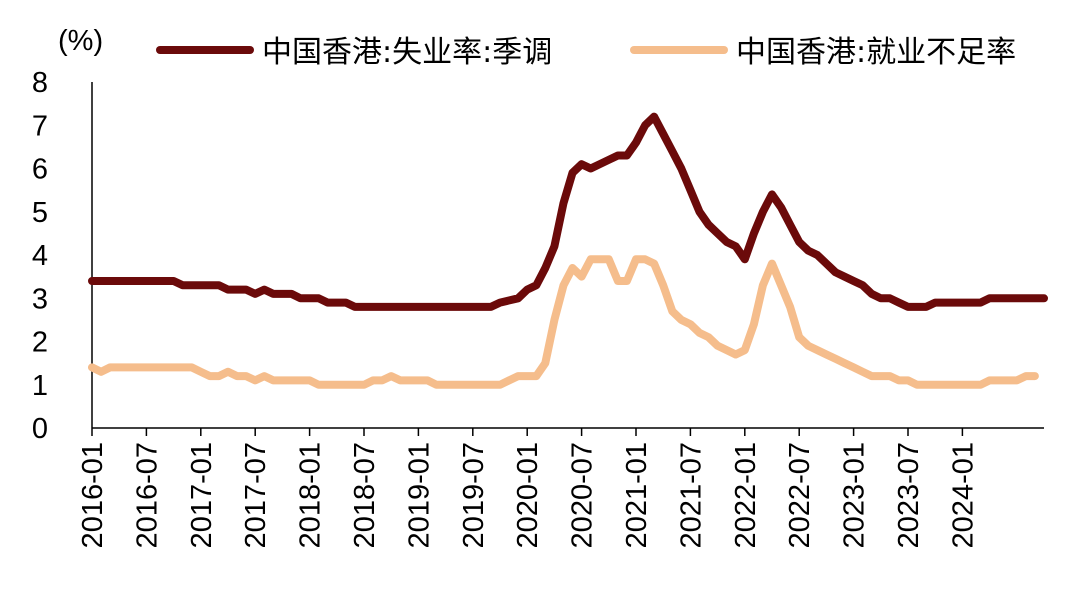 The image size is (1080, 603). I want to click on x-tick-label: 2022-07, so click(800, 495).